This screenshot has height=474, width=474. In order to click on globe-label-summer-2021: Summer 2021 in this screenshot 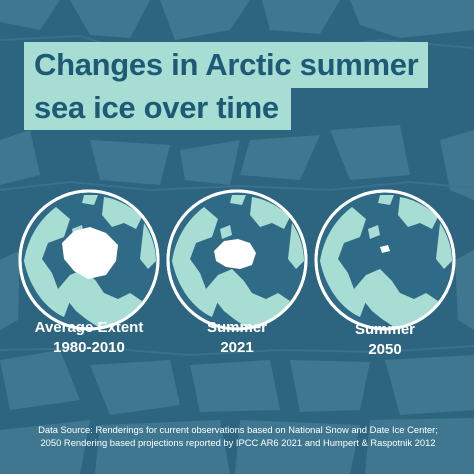, I will do `click(237, 338)`.